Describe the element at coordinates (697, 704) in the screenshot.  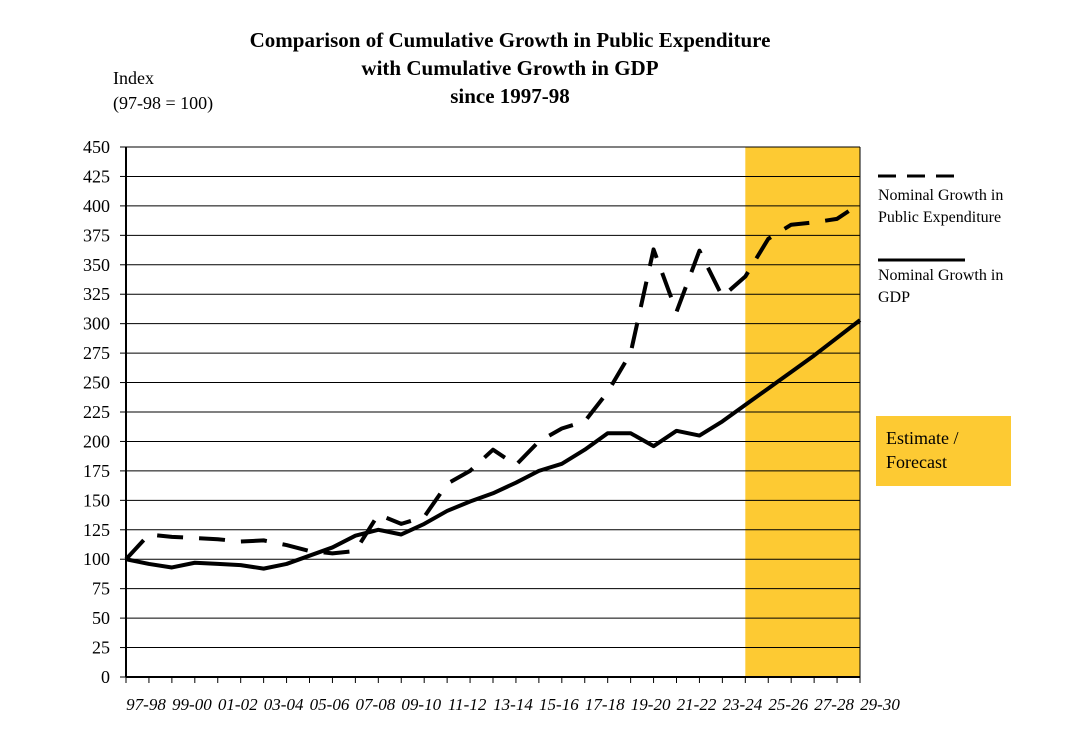
I see `x-tick-label: 21-22` at that location.